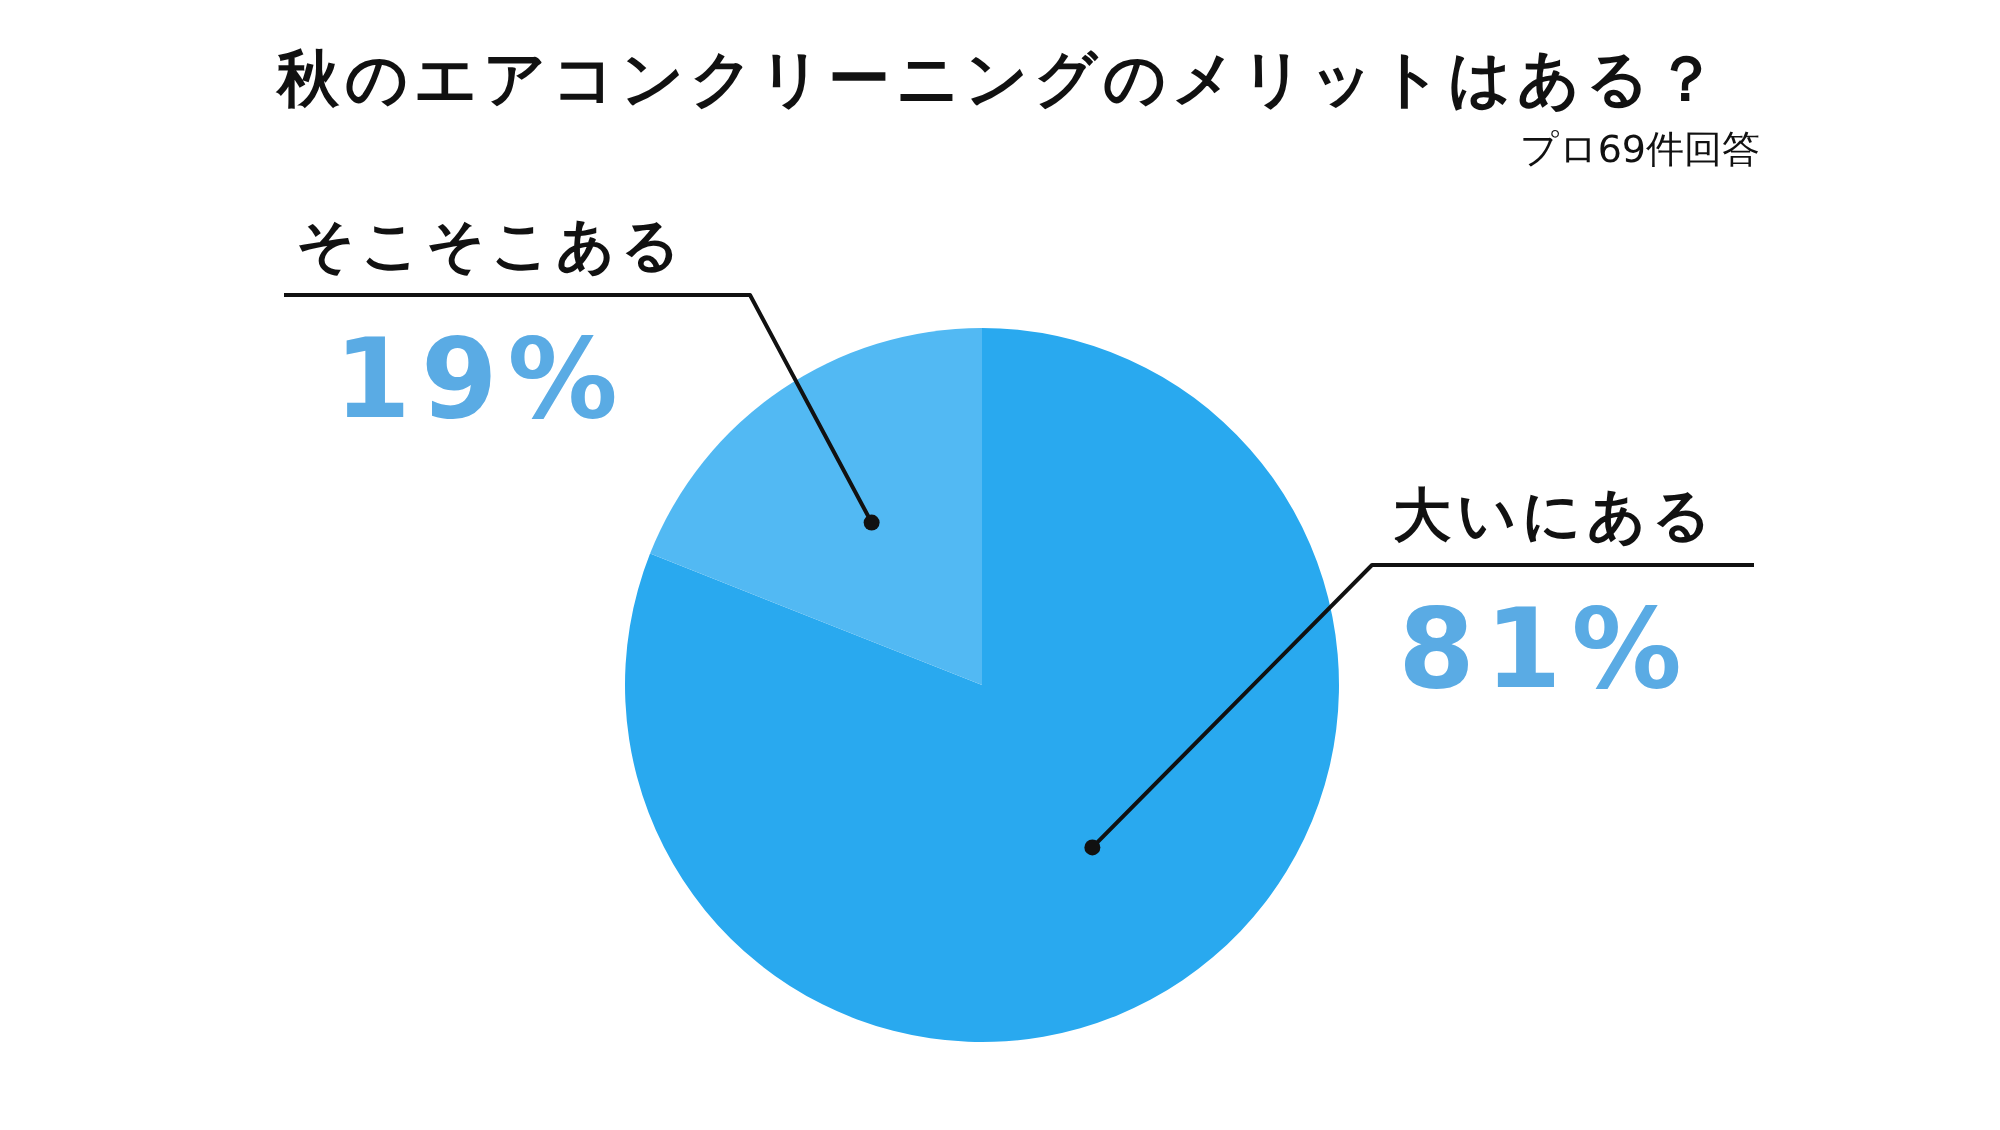 Image resolution: width=2000 pixels, height=1130 pixels. Describe the element at coordinates (1555, 515) in the screenshot. I see `slice-label: 大いにある` at that location.